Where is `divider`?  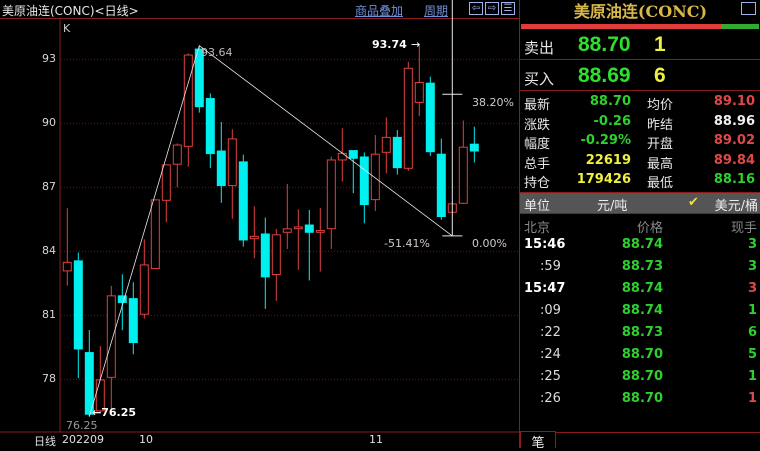 divider is located at coordinates (658, 432).